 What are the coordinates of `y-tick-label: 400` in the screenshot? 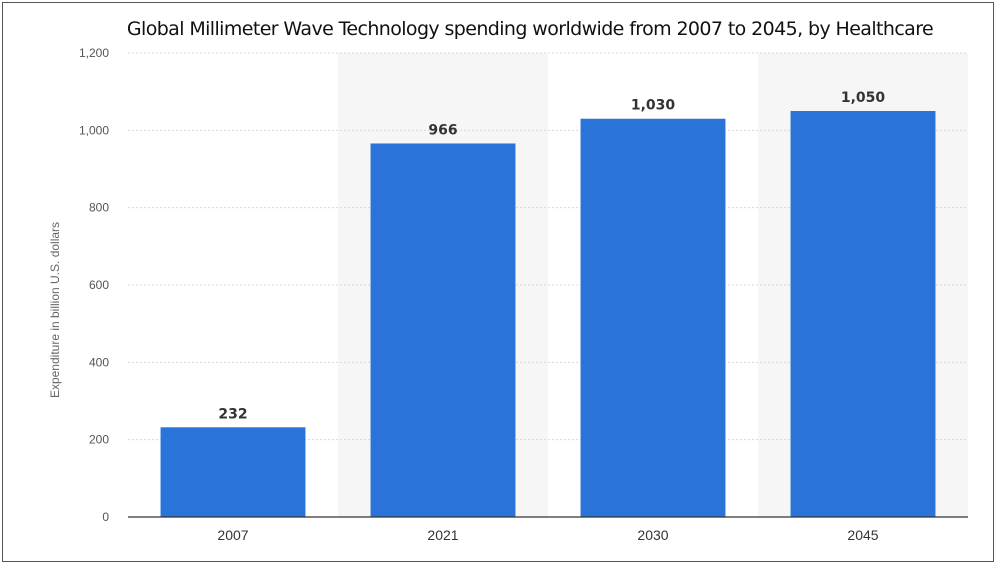 It's located at (99, 362).